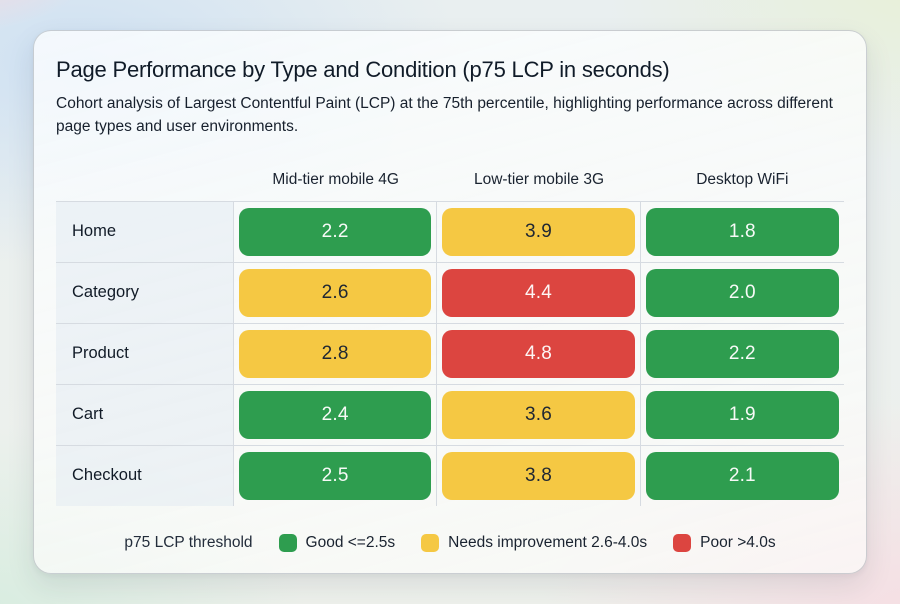 The image size is (900, 604). I want to click on lcp-value-pill: 2.1, so click(742, 475).